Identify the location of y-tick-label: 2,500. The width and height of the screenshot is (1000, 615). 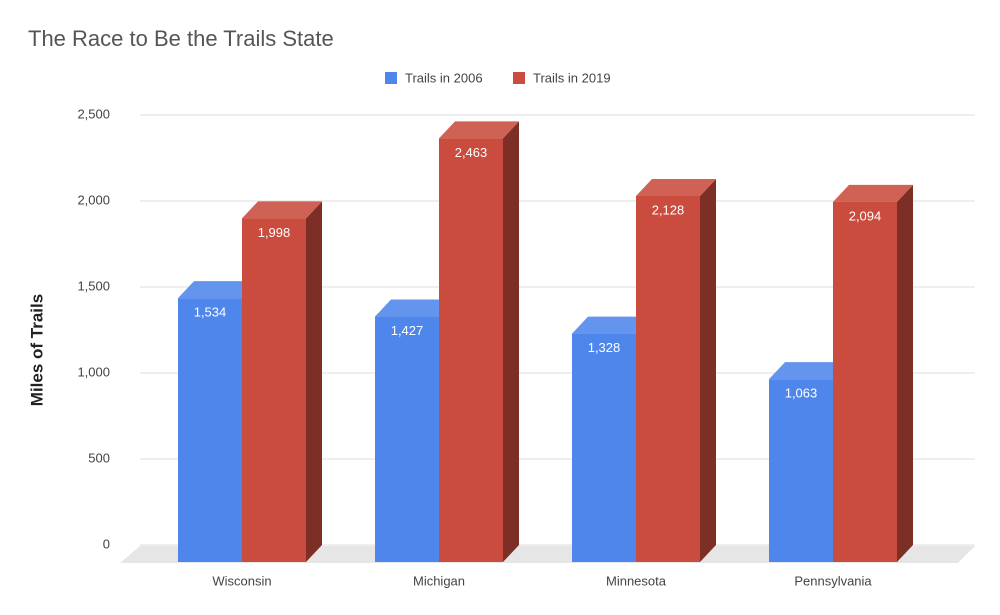
(93, 113).